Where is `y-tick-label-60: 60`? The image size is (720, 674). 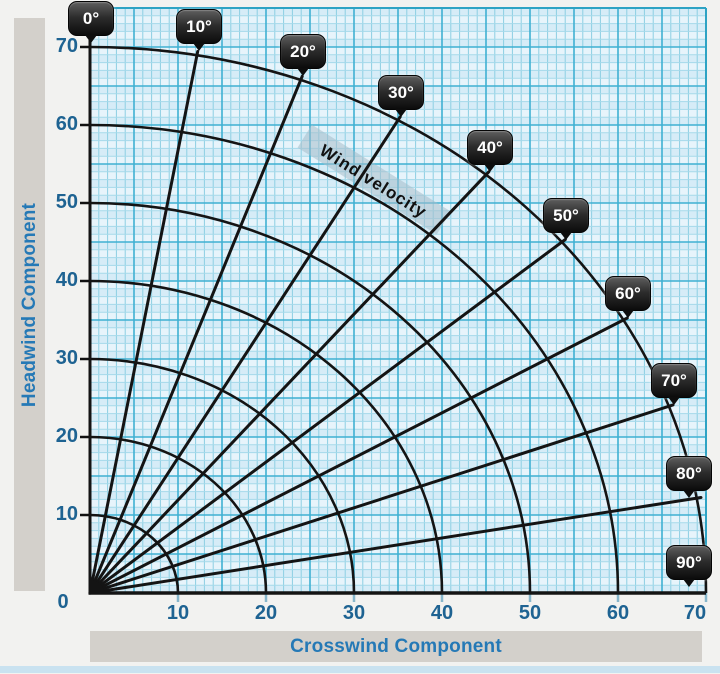 y-tick-label-60: 60 is located at coordinates (66, 124).